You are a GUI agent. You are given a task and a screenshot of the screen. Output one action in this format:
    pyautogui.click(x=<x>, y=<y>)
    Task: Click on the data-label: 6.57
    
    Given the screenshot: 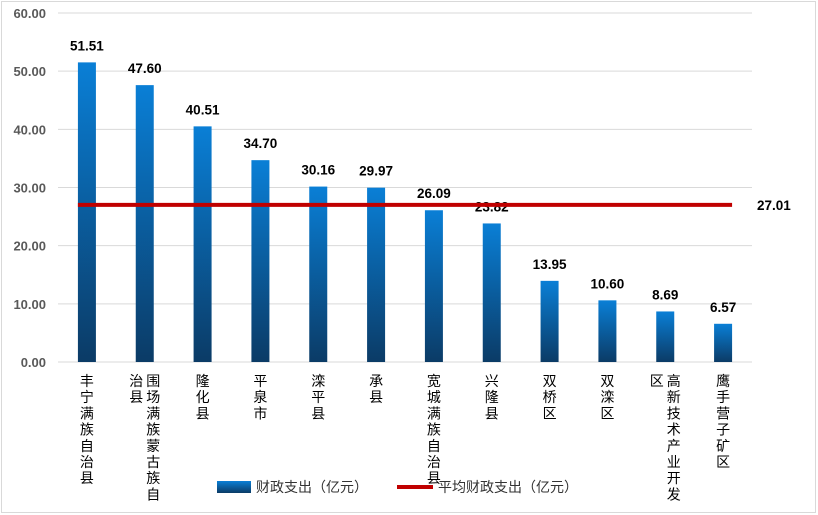 What is the action you would take?
    pyautogui.click(x=723, y=307)
    